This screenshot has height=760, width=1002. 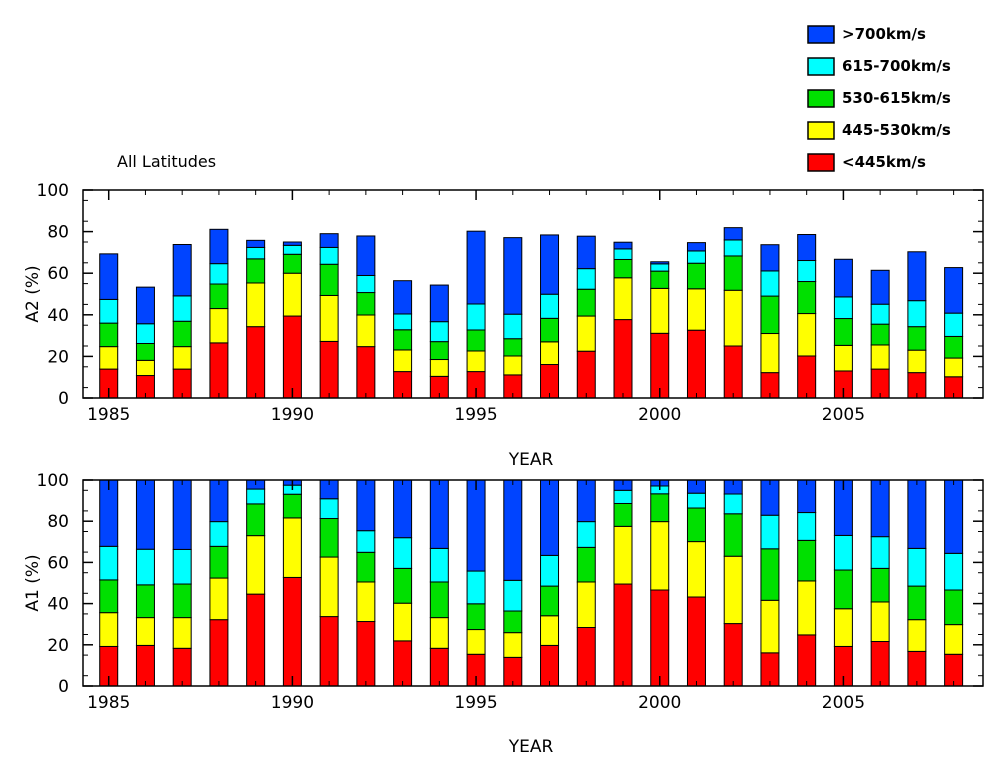 What do you see at coordinates (659, 703) in the screenshot?
I see `x-tick-label: 2000` at bounding box center [659, 703].